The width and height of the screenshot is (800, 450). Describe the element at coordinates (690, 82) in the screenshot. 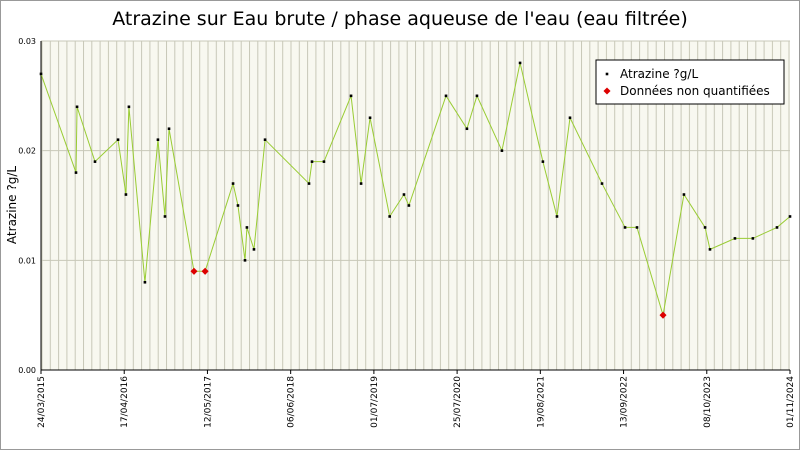

I see `legend-box` at that location.